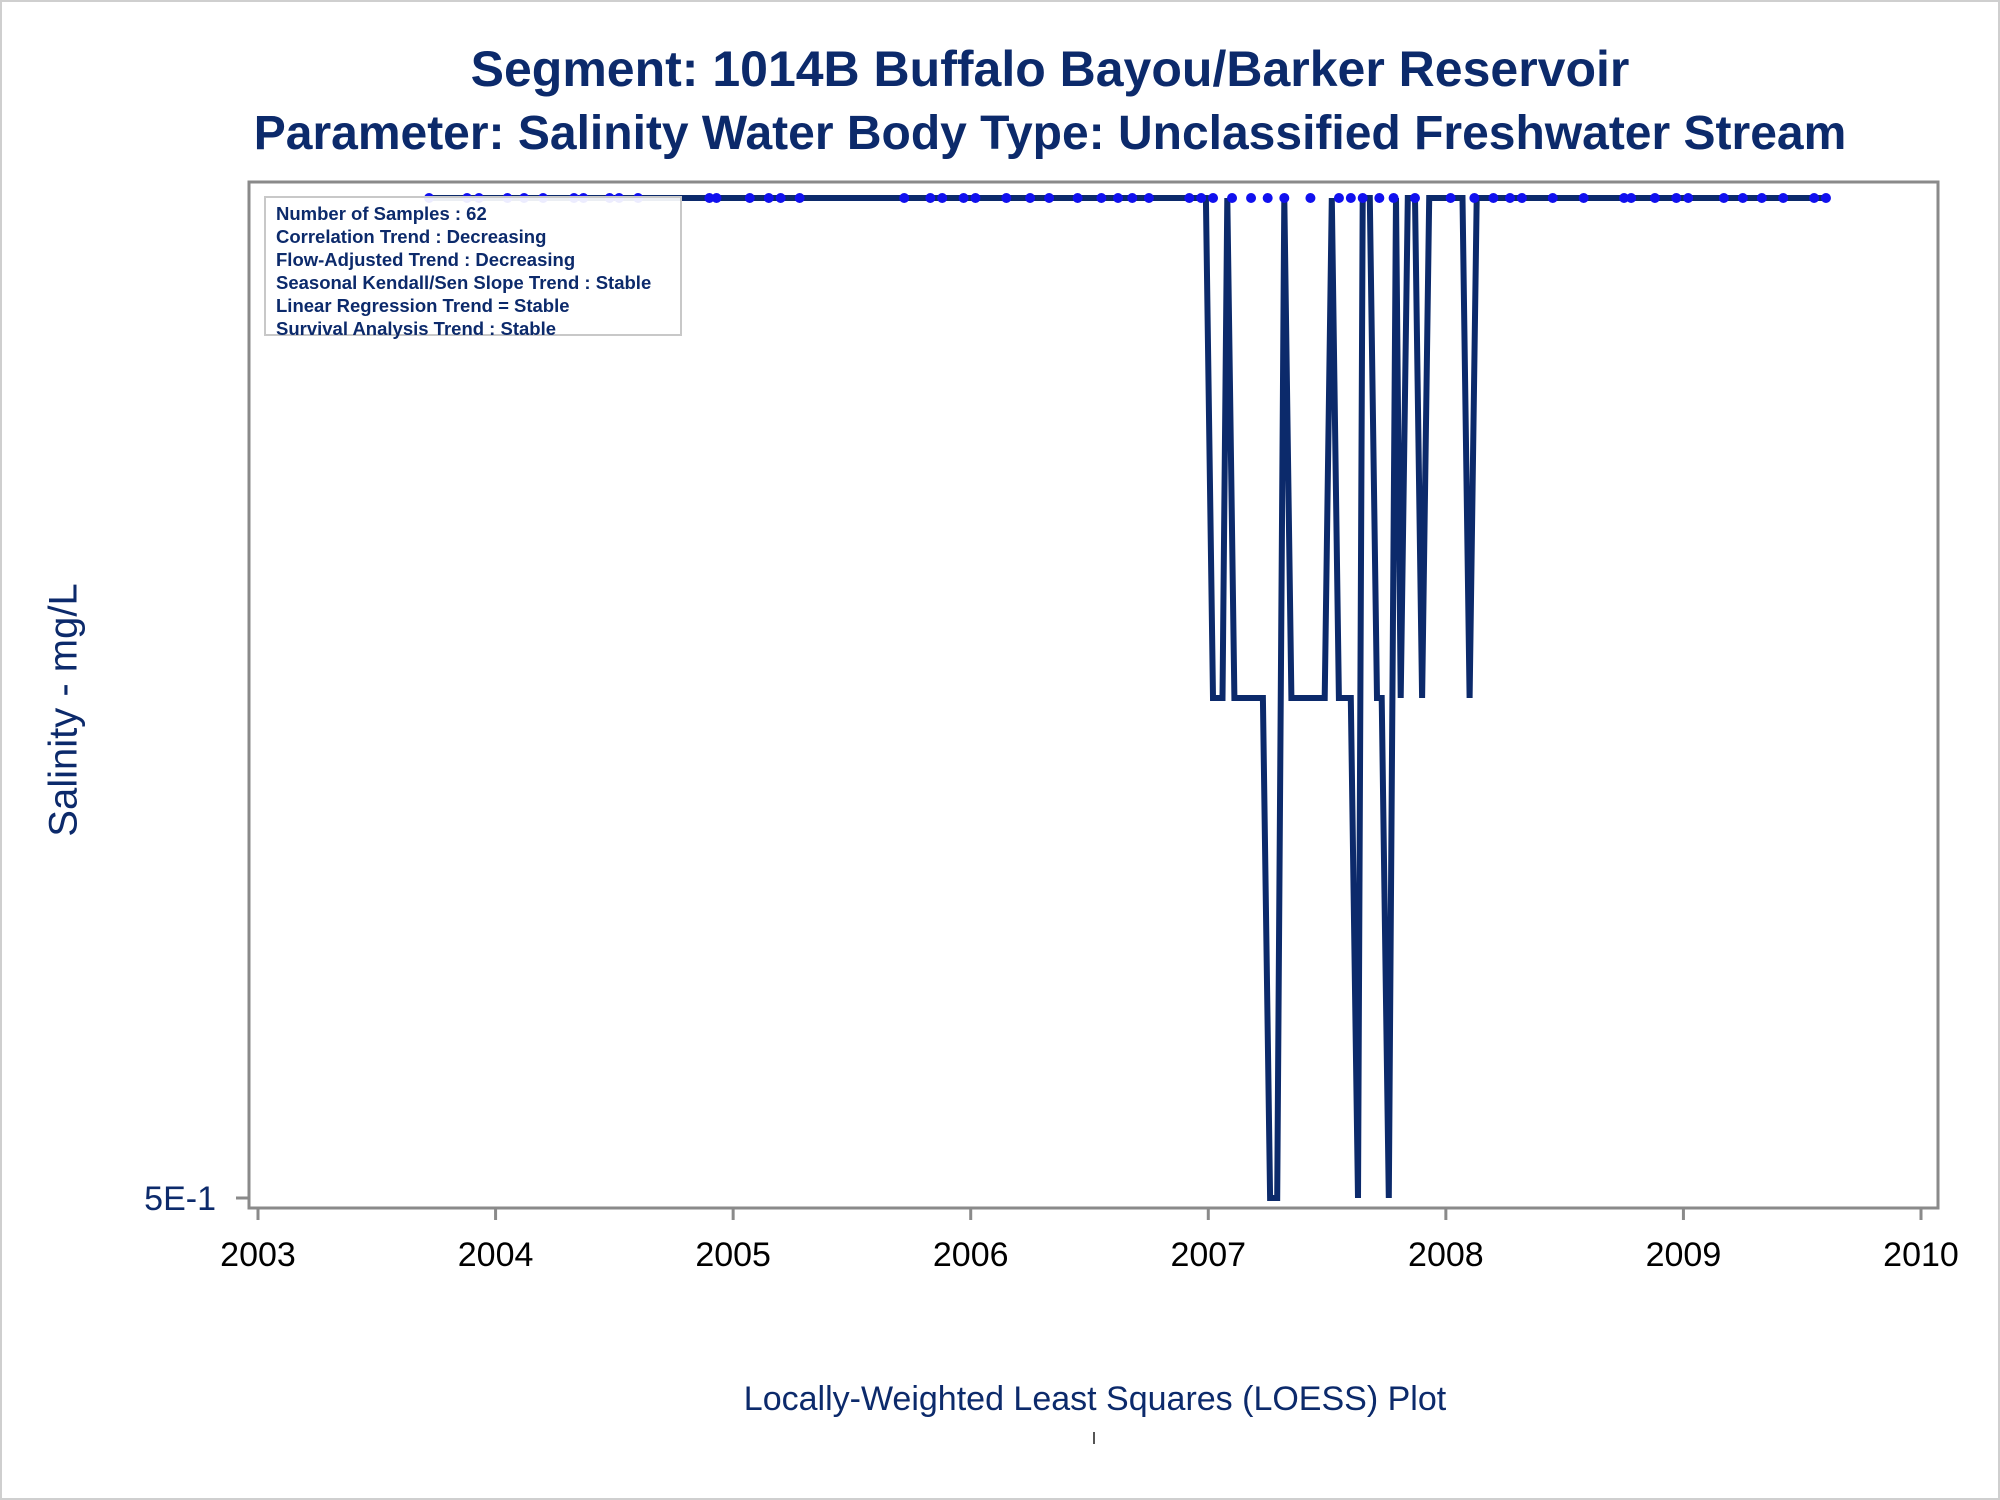 Image resolution: width=2000 pixels, height=1500 pixels. What do you see at coordinates (1684, 1255) in the screenshot?
I see `x-tick-label: 2009` at bounding box center [1684, 1255].